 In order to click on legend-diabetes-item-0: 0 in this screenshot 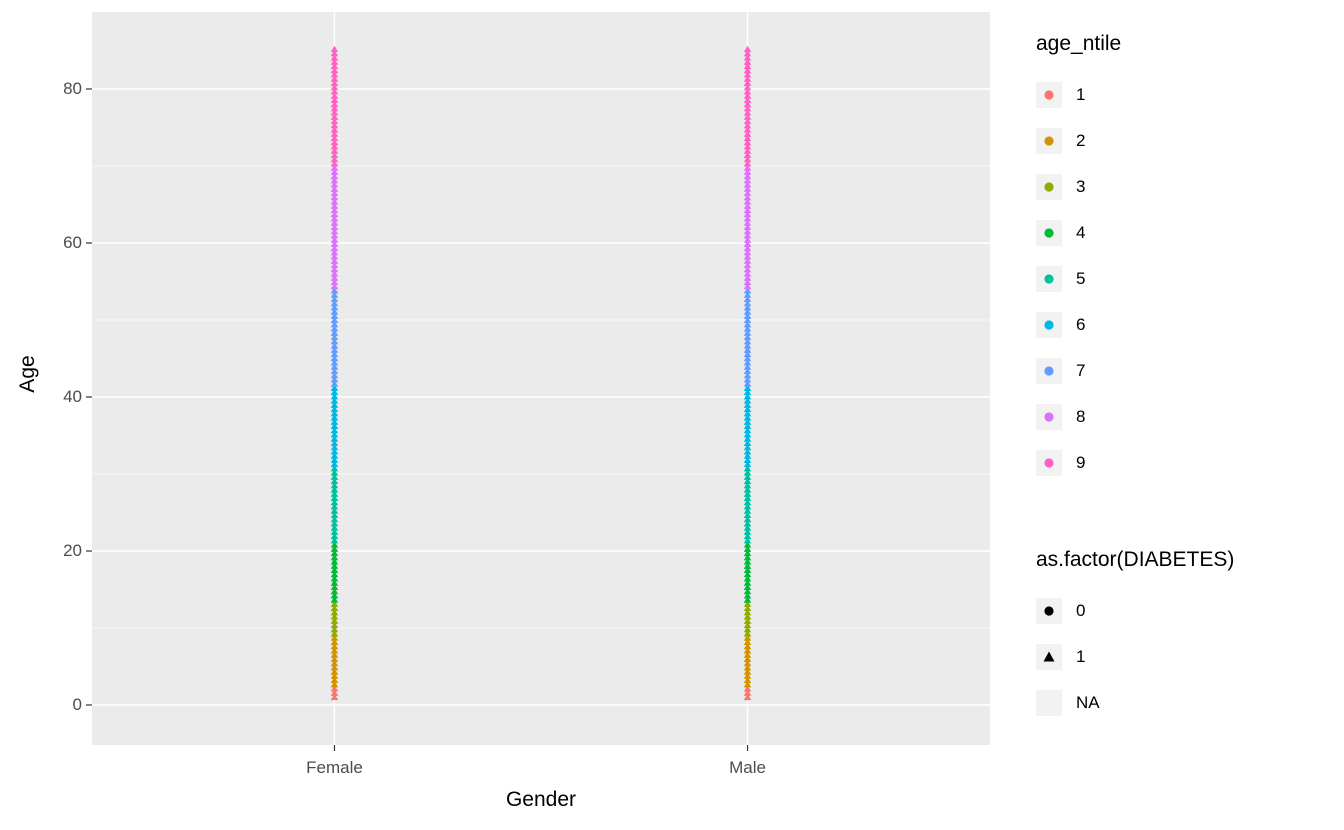, I will do `click(1135, 611)`.